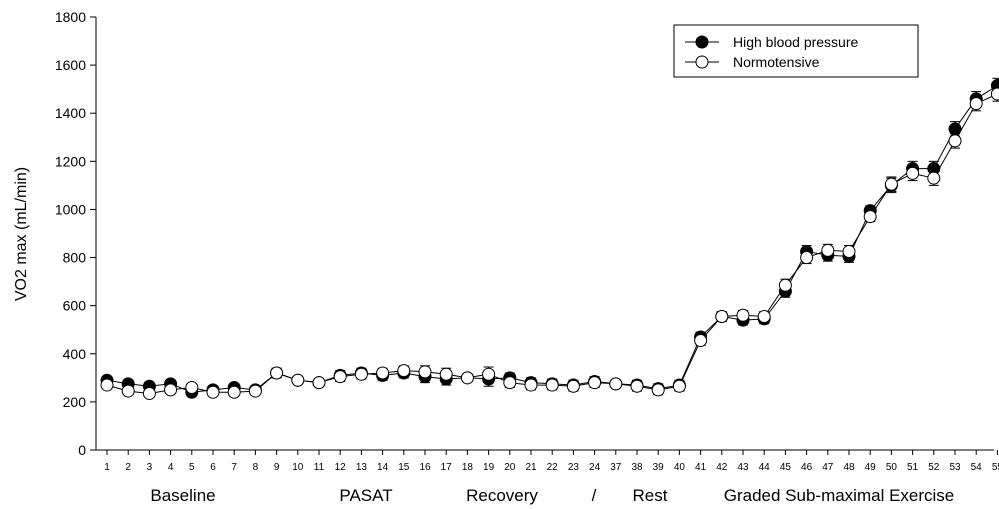 This screenshot has width=999, height=509. Describe the element at coordinates (637, 467) in the screenshot. I see `x-tick-label: 38` at that location.